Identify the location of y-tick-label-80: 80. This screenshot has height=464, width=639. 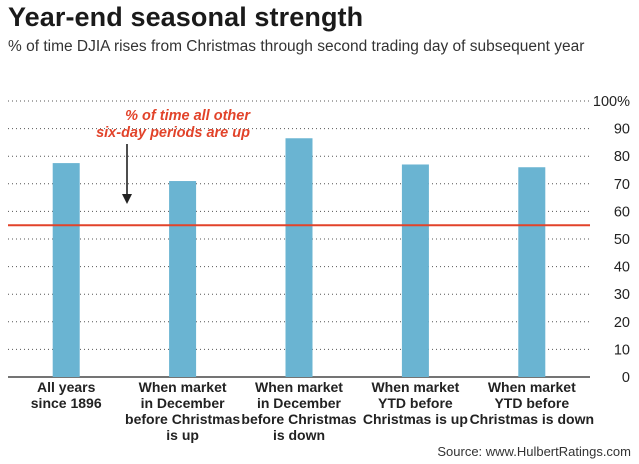
(622, 157).